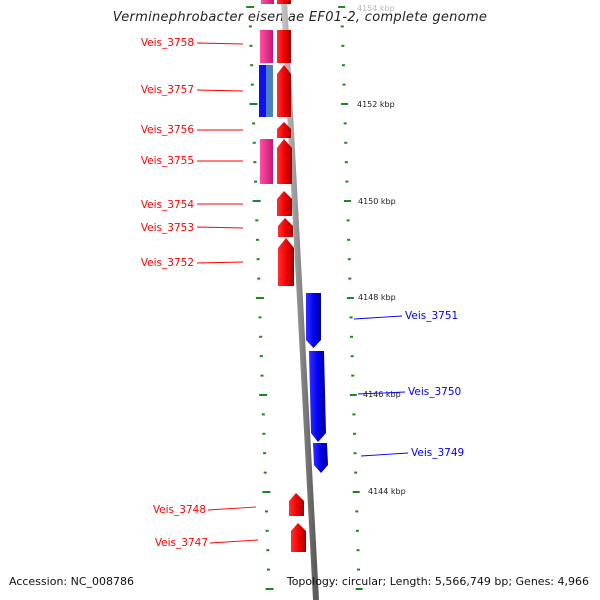  Describe the element at coordinates (376, 8) in the screenshot. I see `kbp-label-4154: 4154 kbp` at that location.